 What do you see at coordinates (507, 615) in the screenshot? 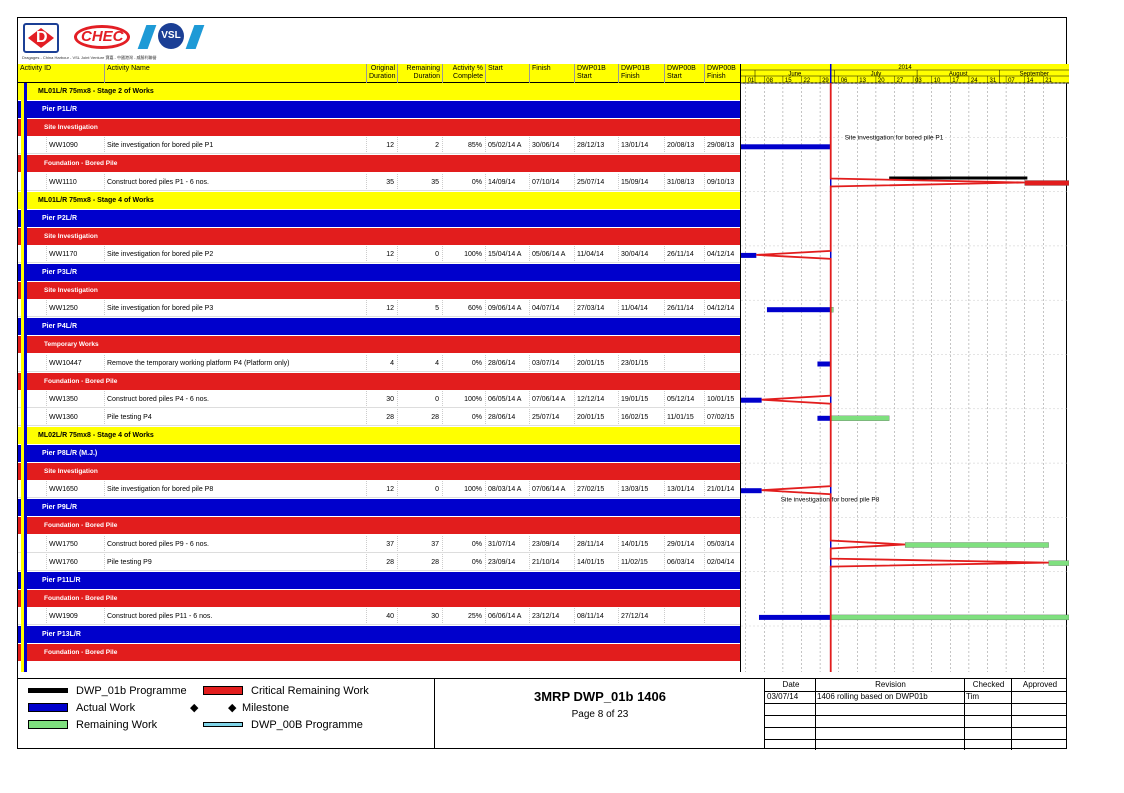
I see `start-date: 06/06/14 A` at bounding box center [507, 615].